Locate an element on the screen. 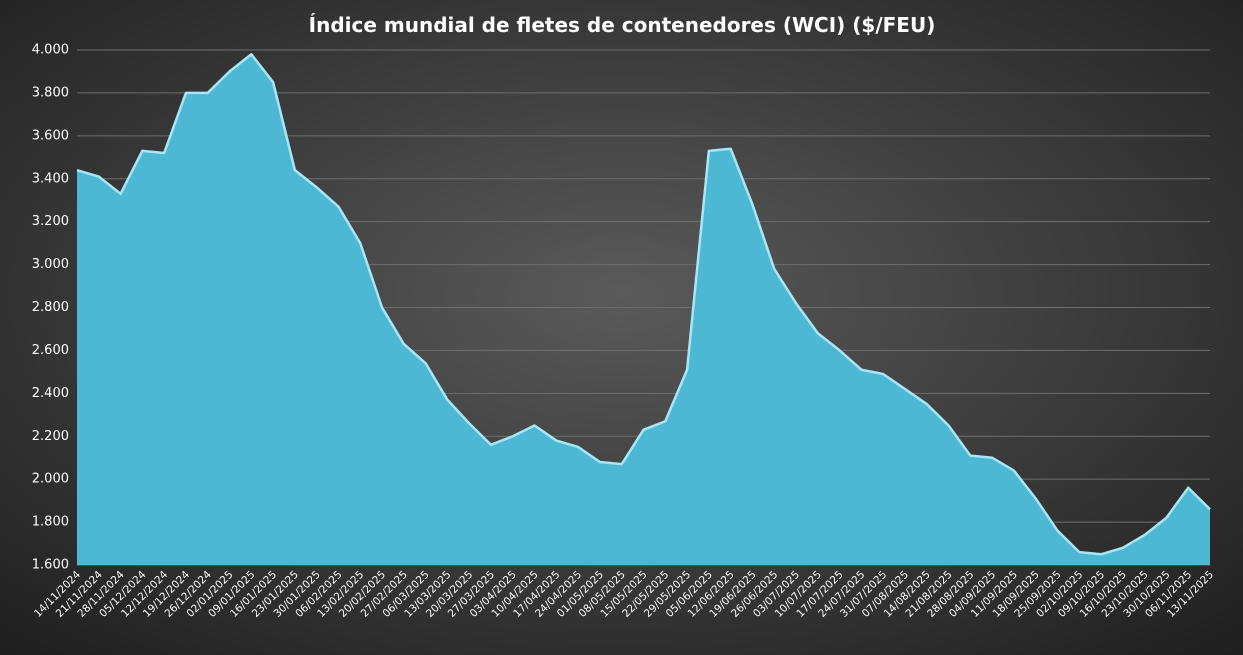 Image resolution: width=1243 pixels, height=655 pixels. y-tick-label: 2.800 is located at coordinates (50, 307).